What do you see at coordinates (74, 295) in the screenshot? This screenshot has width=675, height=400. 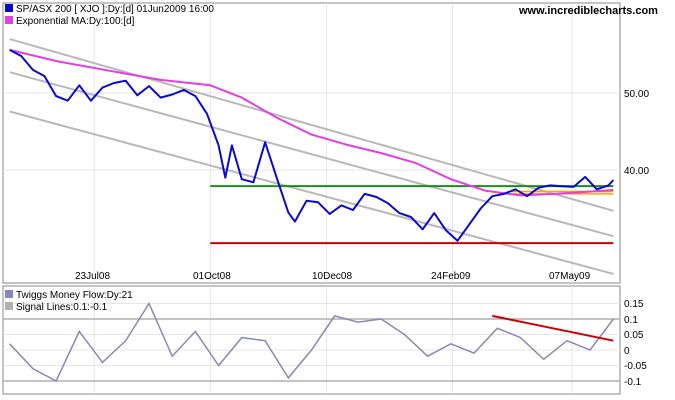 I see `legend-tmf-label: Twiggs Money Flow:Dy:21` at bounding box center [74, 295].